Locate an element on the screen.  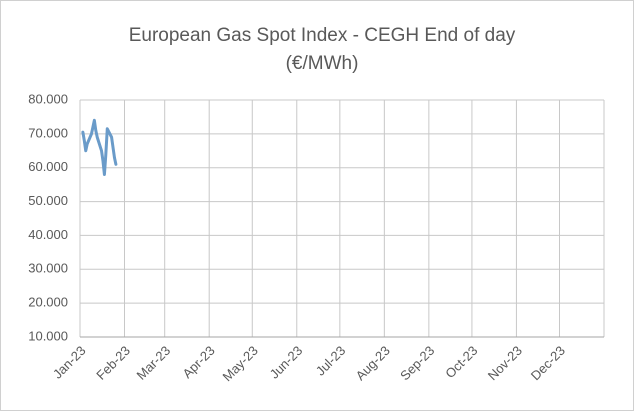
y-tick-label: 40.000 is located at coordinates (48, 234).